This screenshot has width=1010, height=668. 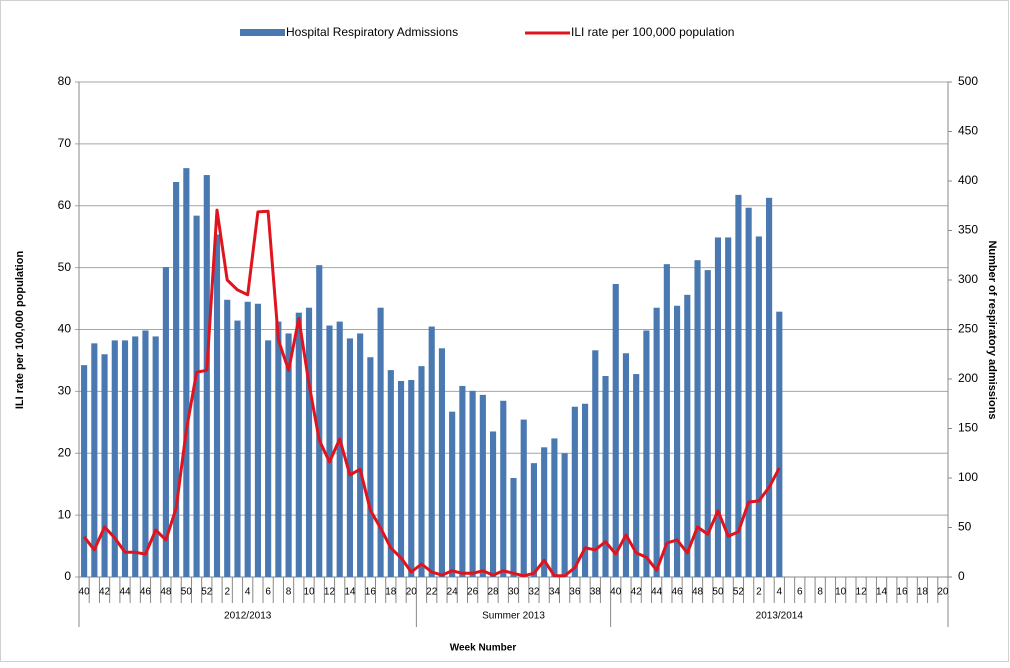 What do you see at coordinates (968, 329) in the screenshot?
I see `y2-tick-label: 250` at bounding box center [968, 329].